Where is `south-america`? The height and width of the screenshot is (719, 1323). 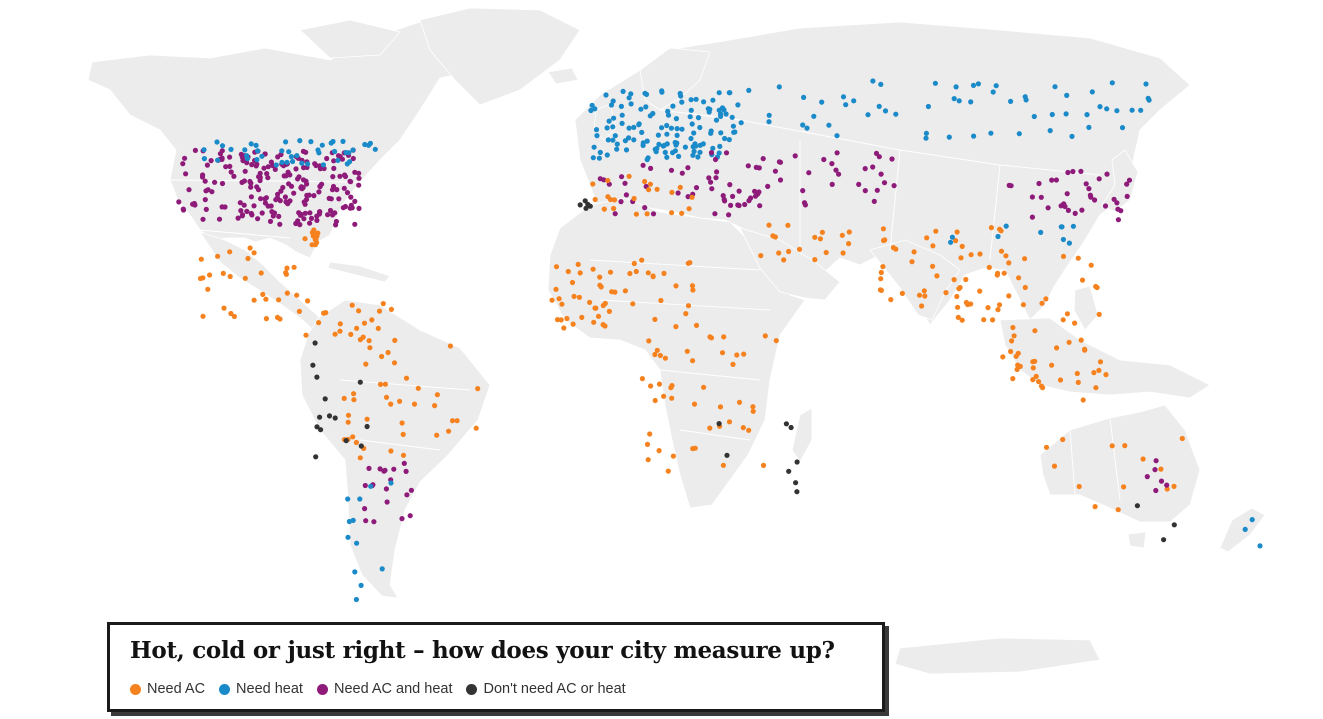
south-america is located at coordinates (395, 449).